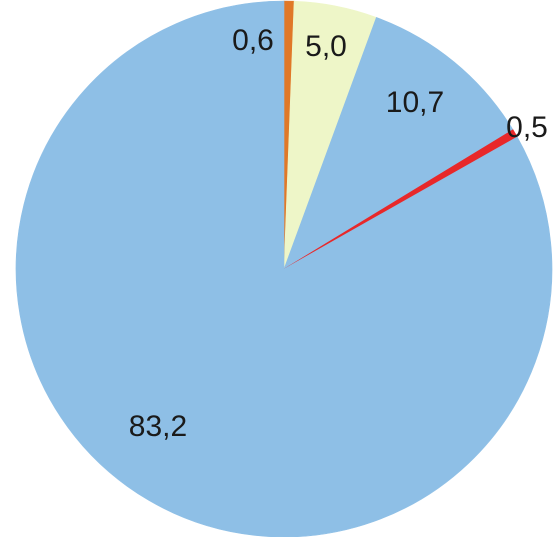 The image size is (555, 537). Describe the element at coordinates (158, 426) in the screenshot. I see `pie-label-5: 83,2` at that location.